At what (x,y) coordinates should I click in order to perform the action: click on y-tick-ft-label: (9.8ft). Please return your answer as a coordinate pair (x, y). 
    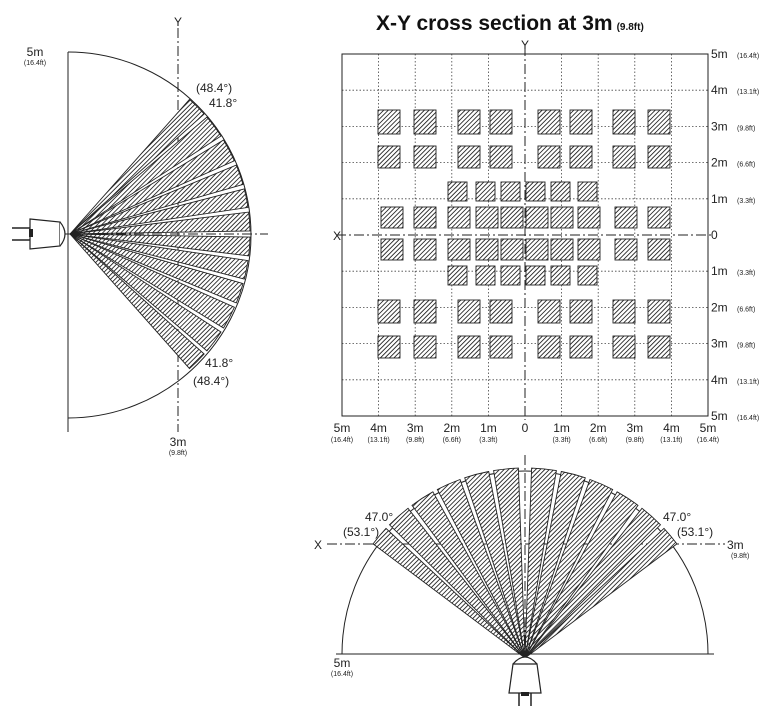
    Looking at the image, I should click on (746, 346).